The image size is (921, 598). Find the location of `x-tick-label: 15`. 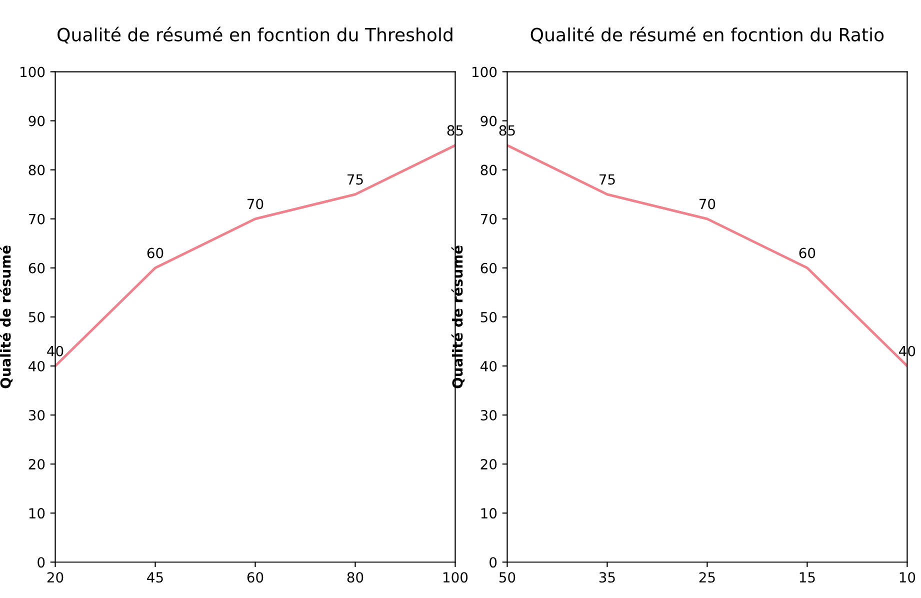

x-tick-label: 15 is located at coordinates (807, 577).